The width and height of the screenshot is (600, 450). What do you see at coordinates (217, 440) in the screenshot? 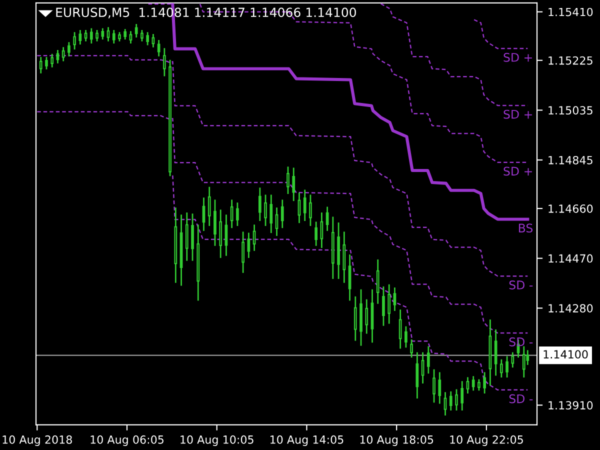
I see `x-tick-label: 10 Aug 10:05` at bounding box center [217, 440].